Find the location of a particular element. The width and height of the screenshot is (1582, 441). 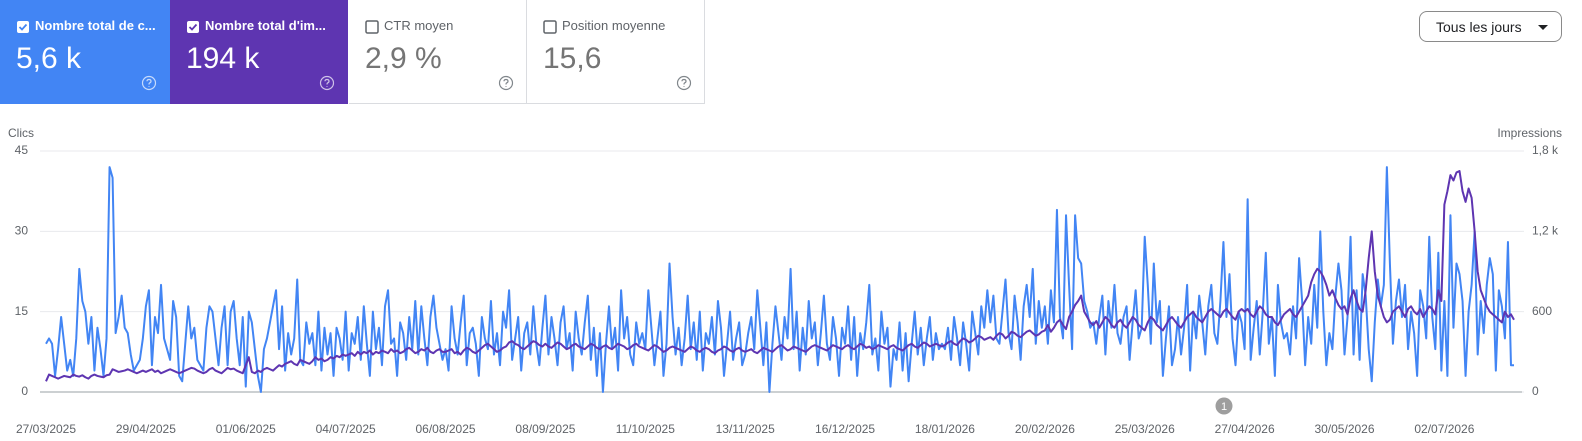

x-tick-label: 04/07/2025 is located at coordinates (346, 429).